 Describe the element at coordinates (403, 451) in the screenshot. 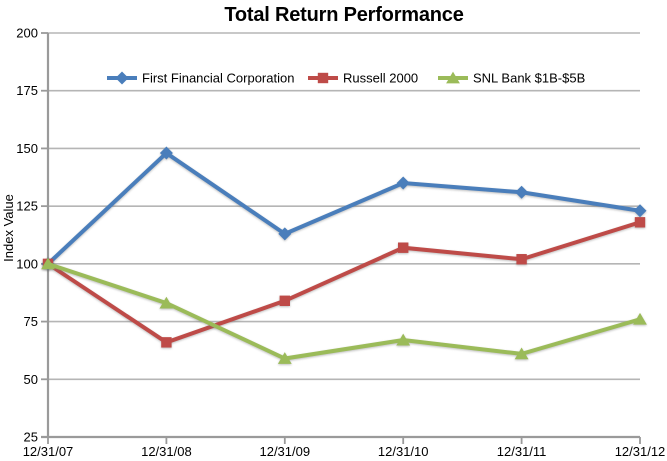

I see `x-tick-label: 12/31/10` at that location.